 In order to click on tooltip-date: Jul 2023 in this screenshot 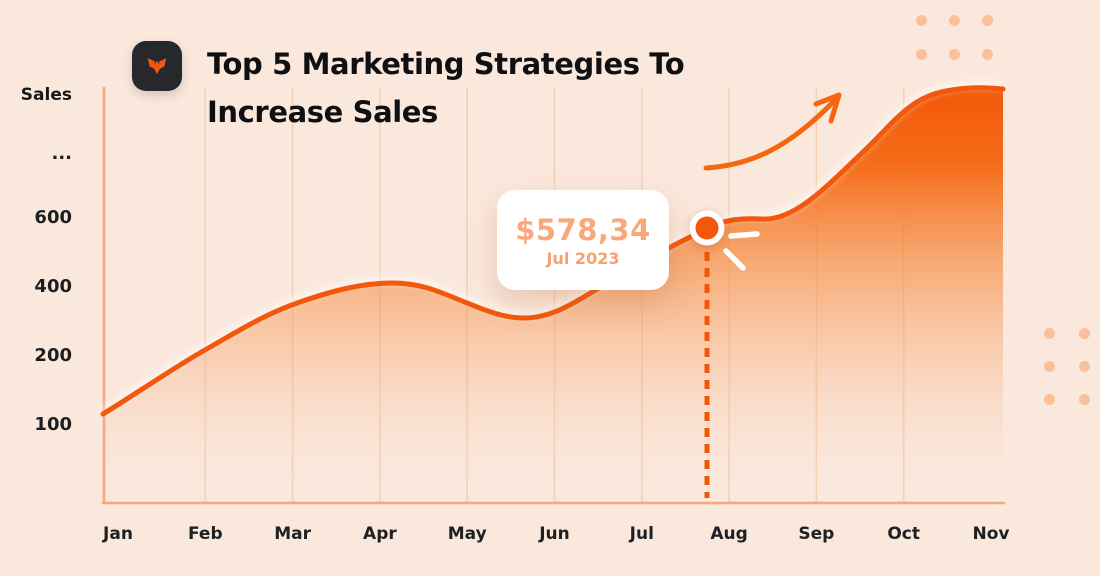, I will do `click(583, 258)`.